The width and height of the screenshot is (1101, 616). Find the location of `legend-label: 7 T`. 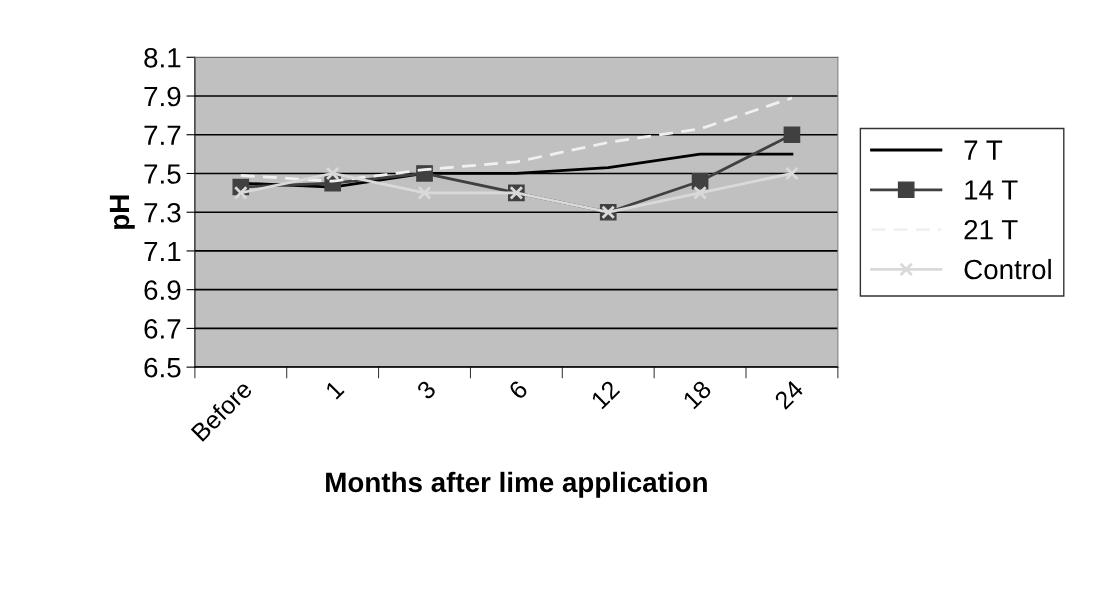

legend-label: 7 T is located at coordinates (983, 150).